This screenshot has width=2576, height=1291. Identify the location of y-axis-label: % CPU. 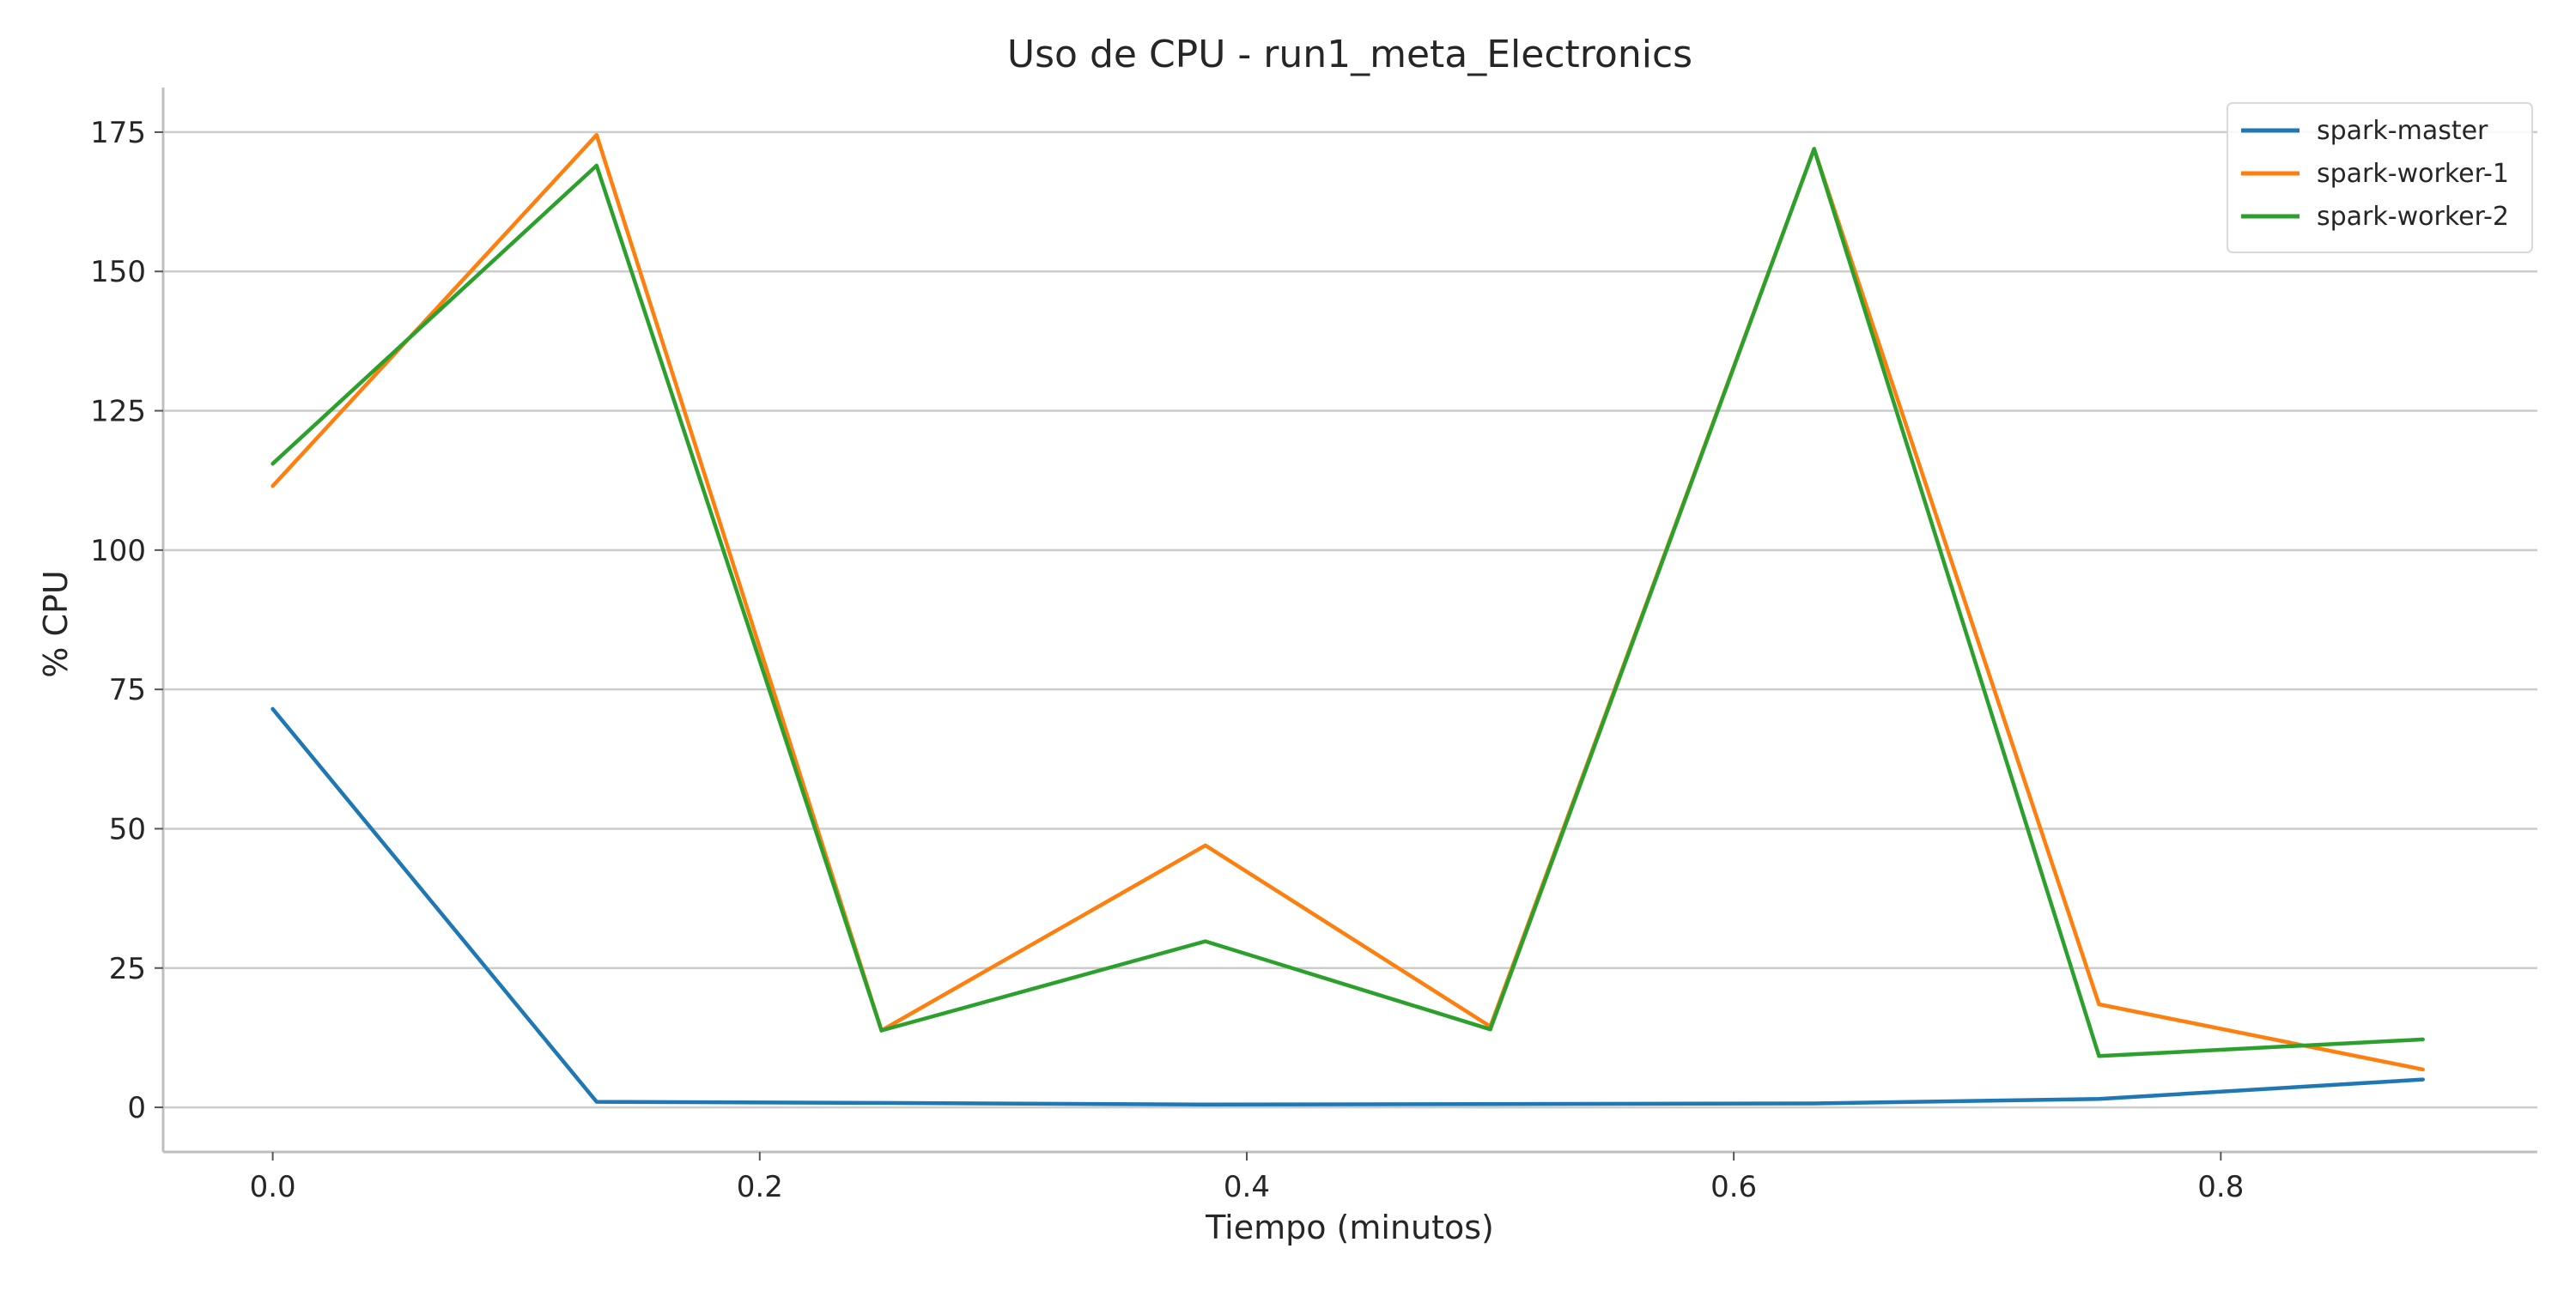
(56, 623).